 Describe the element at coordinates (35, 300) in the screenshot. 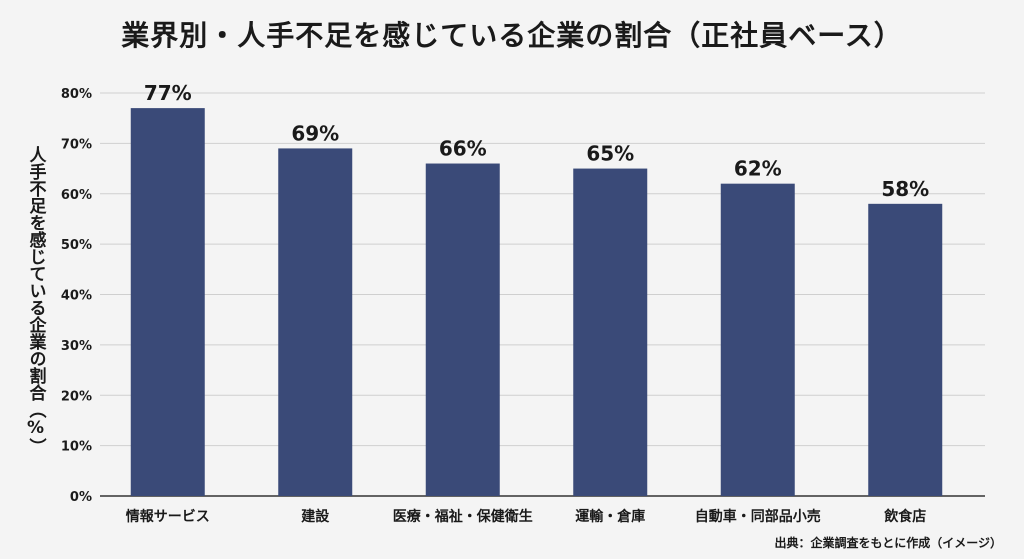

I see `y-axis-label: 人手不足を感じている企業の割合（%）` at that location.